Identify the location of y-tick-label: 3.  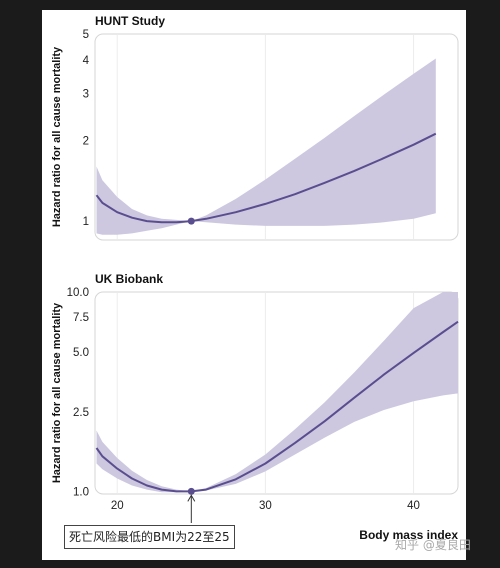
(86, 94).